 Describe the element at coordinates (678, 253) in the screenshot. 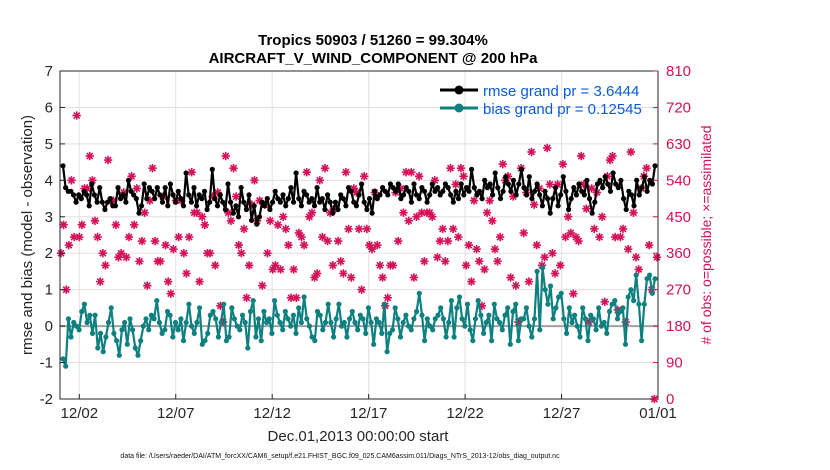

I see `right-y-tick-label: 360` at that location.